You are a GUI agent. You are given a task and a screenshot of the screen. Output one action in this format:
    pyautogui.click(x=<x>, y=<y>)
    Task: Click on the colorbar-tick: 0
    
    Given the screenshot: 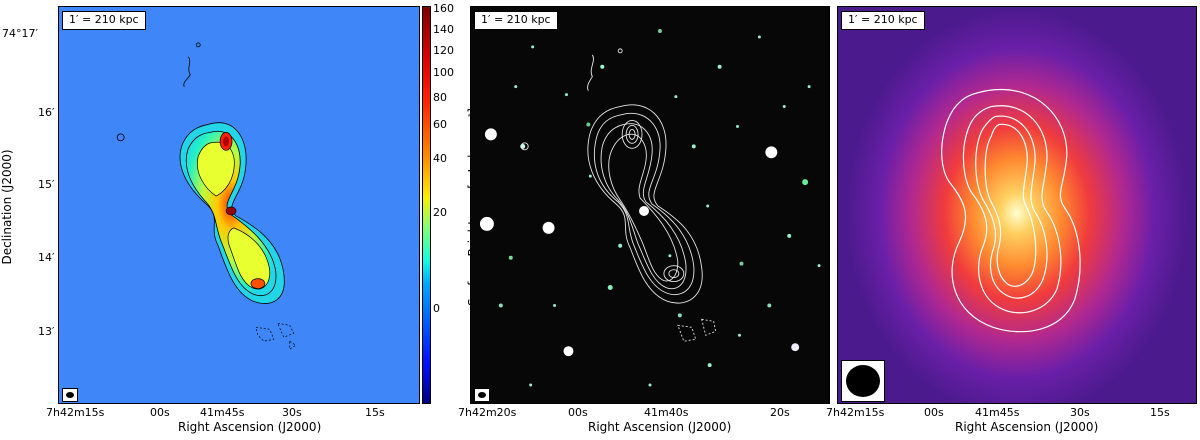 What is the action you would take?
    pyautogui.click(x=436, y=308)
    